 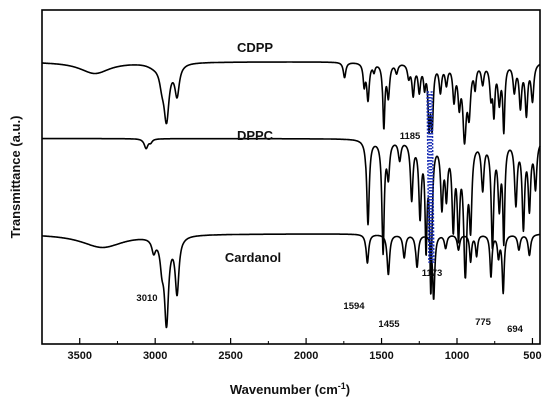 What do you see at coordinates (354, 306) in the screenshot?
I see `annotation-1594: 1594` at bounding box center [354, 306].